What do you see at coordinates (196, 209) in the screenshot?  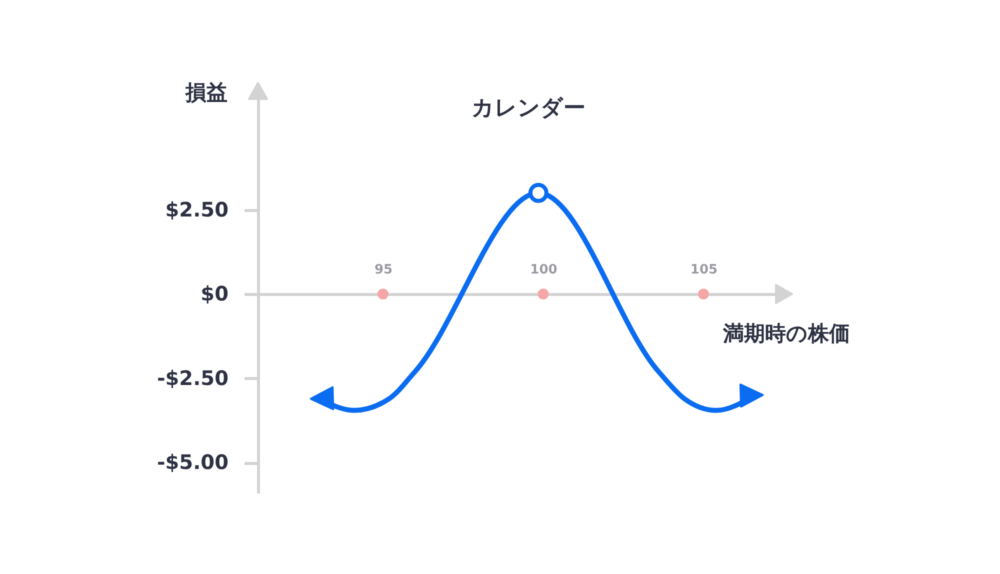 I see `y-tick-label: $2.50` at bounding box center [196, 209].